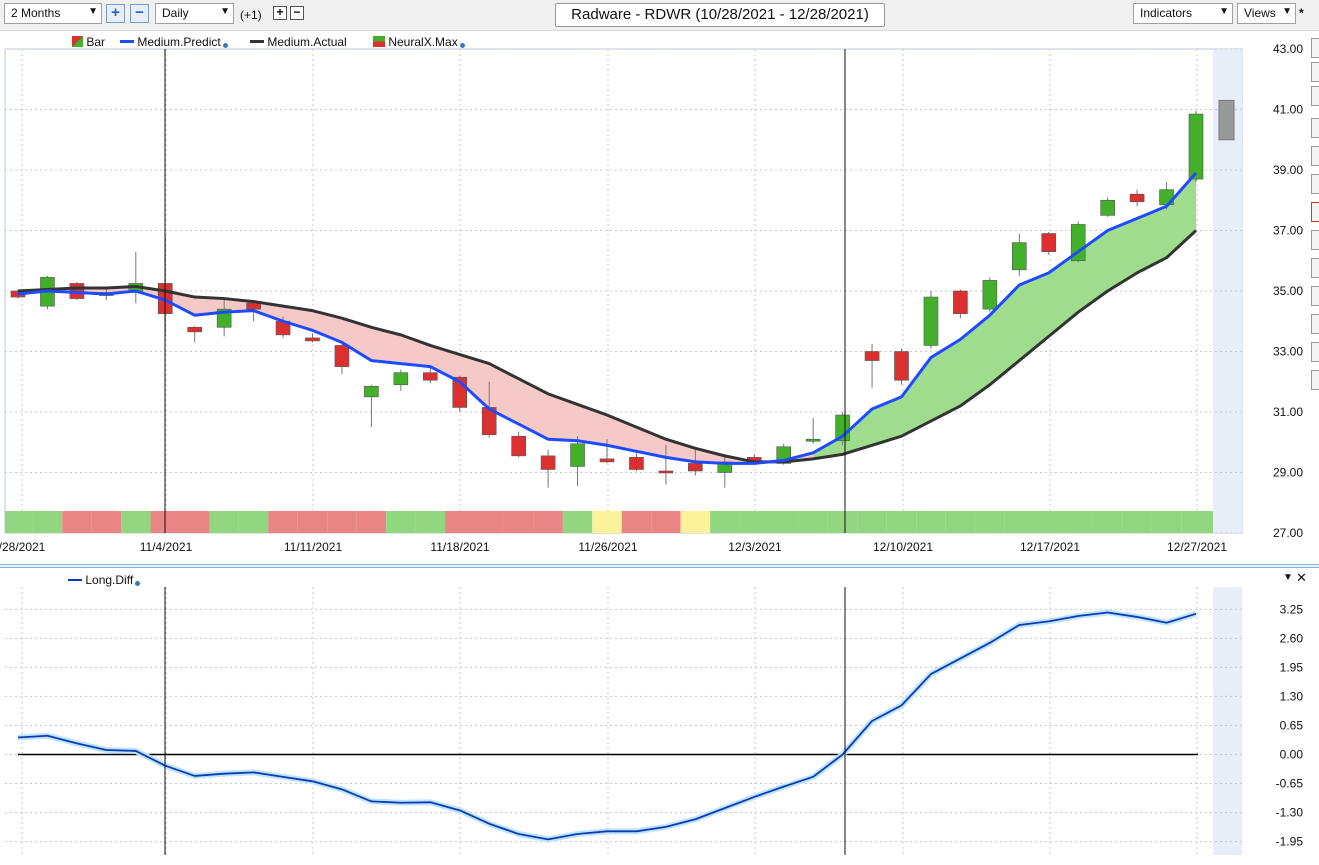 This screenshot has width=1319, height=865. I want to click on legend-label: Medium.Actual, so click(307, 42).